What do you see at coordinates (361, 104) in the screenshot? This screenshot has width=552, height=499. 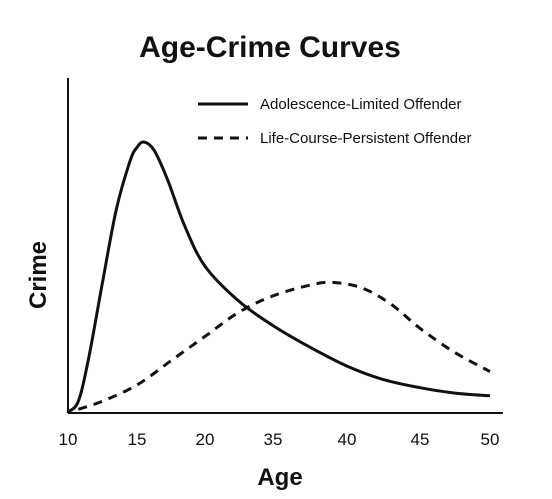 I see `legend-label-1: Adolescence-Limited Offender` at bounding box center [361, 104].